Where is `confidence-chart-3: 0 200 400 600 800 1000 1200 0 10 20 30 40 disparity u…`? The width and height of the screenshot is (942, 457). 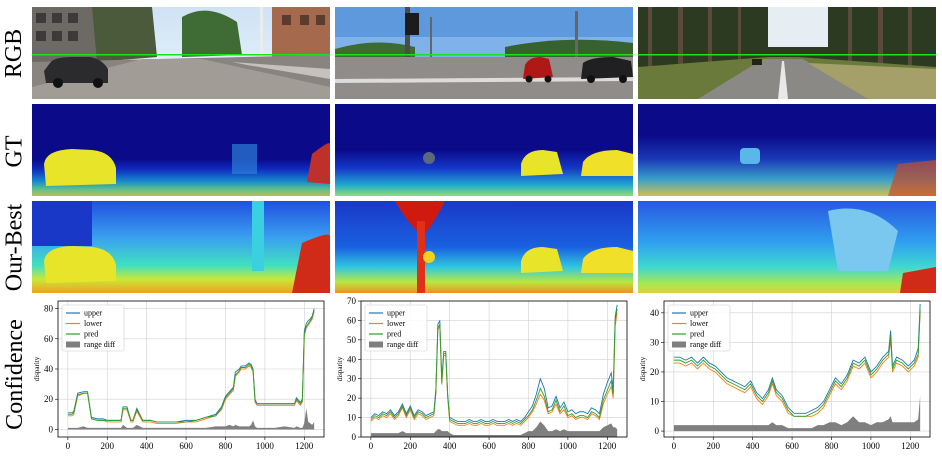
confidence-chart-3: 0 200 400 600 800 1000 1200 0 10 20 30 40 disparity u… is located at coordinates (787, 376).